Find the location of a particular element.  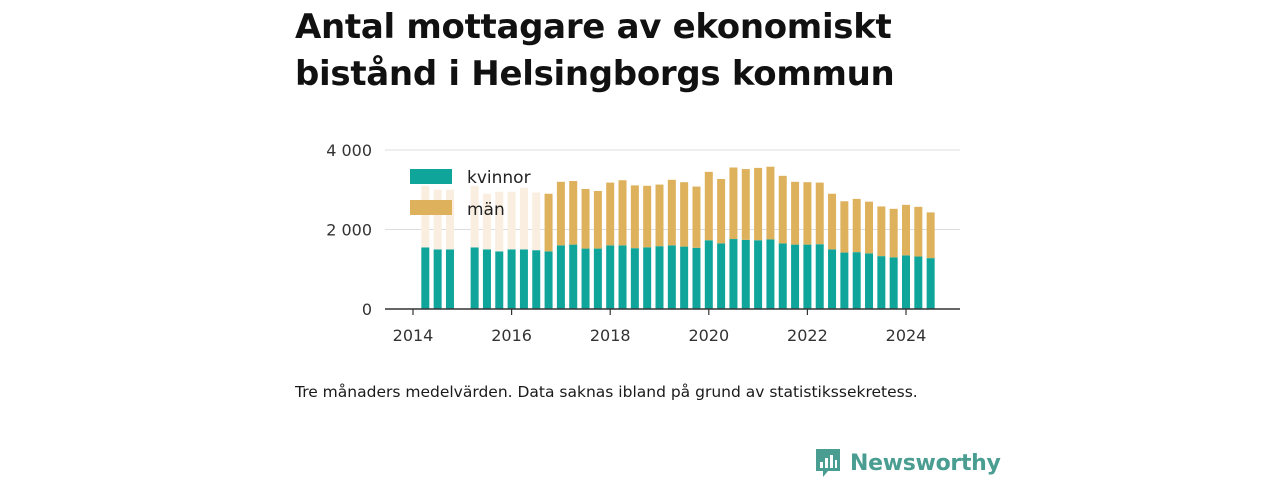

legend-swatch-man is located at coordinates (431, 207).